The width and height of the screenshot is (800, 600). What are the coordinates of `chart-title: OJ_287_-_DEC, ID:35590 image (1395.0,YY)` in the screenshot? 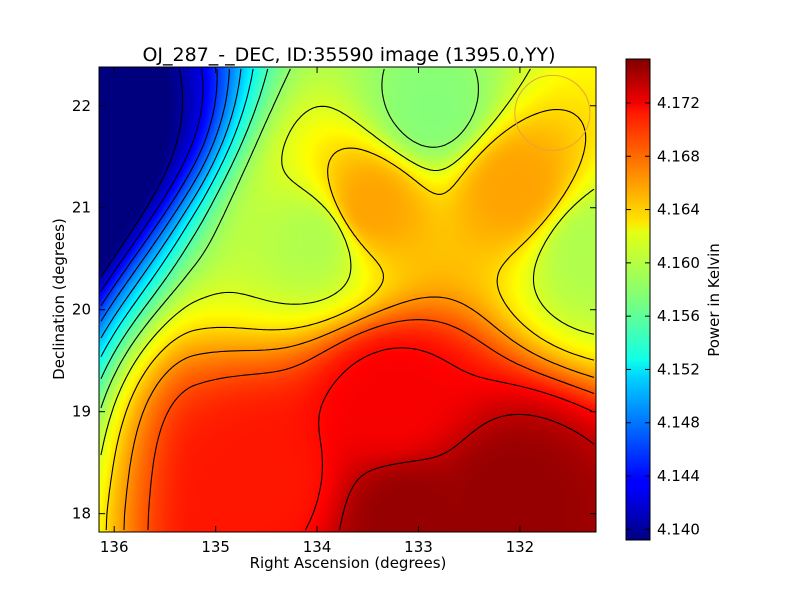 It's located at (348, 55).